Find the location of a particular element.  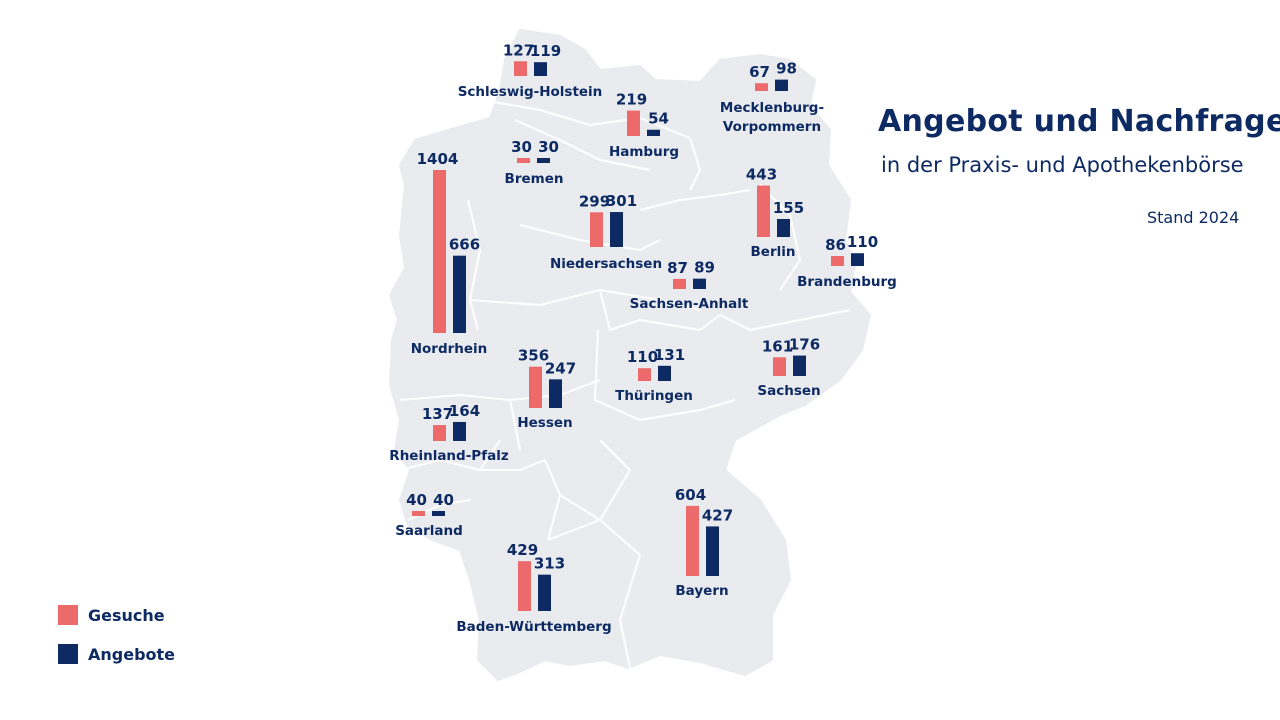

value-label-gesuche-sachsen-anhalt: 87 is located at coordinates (677, 268).